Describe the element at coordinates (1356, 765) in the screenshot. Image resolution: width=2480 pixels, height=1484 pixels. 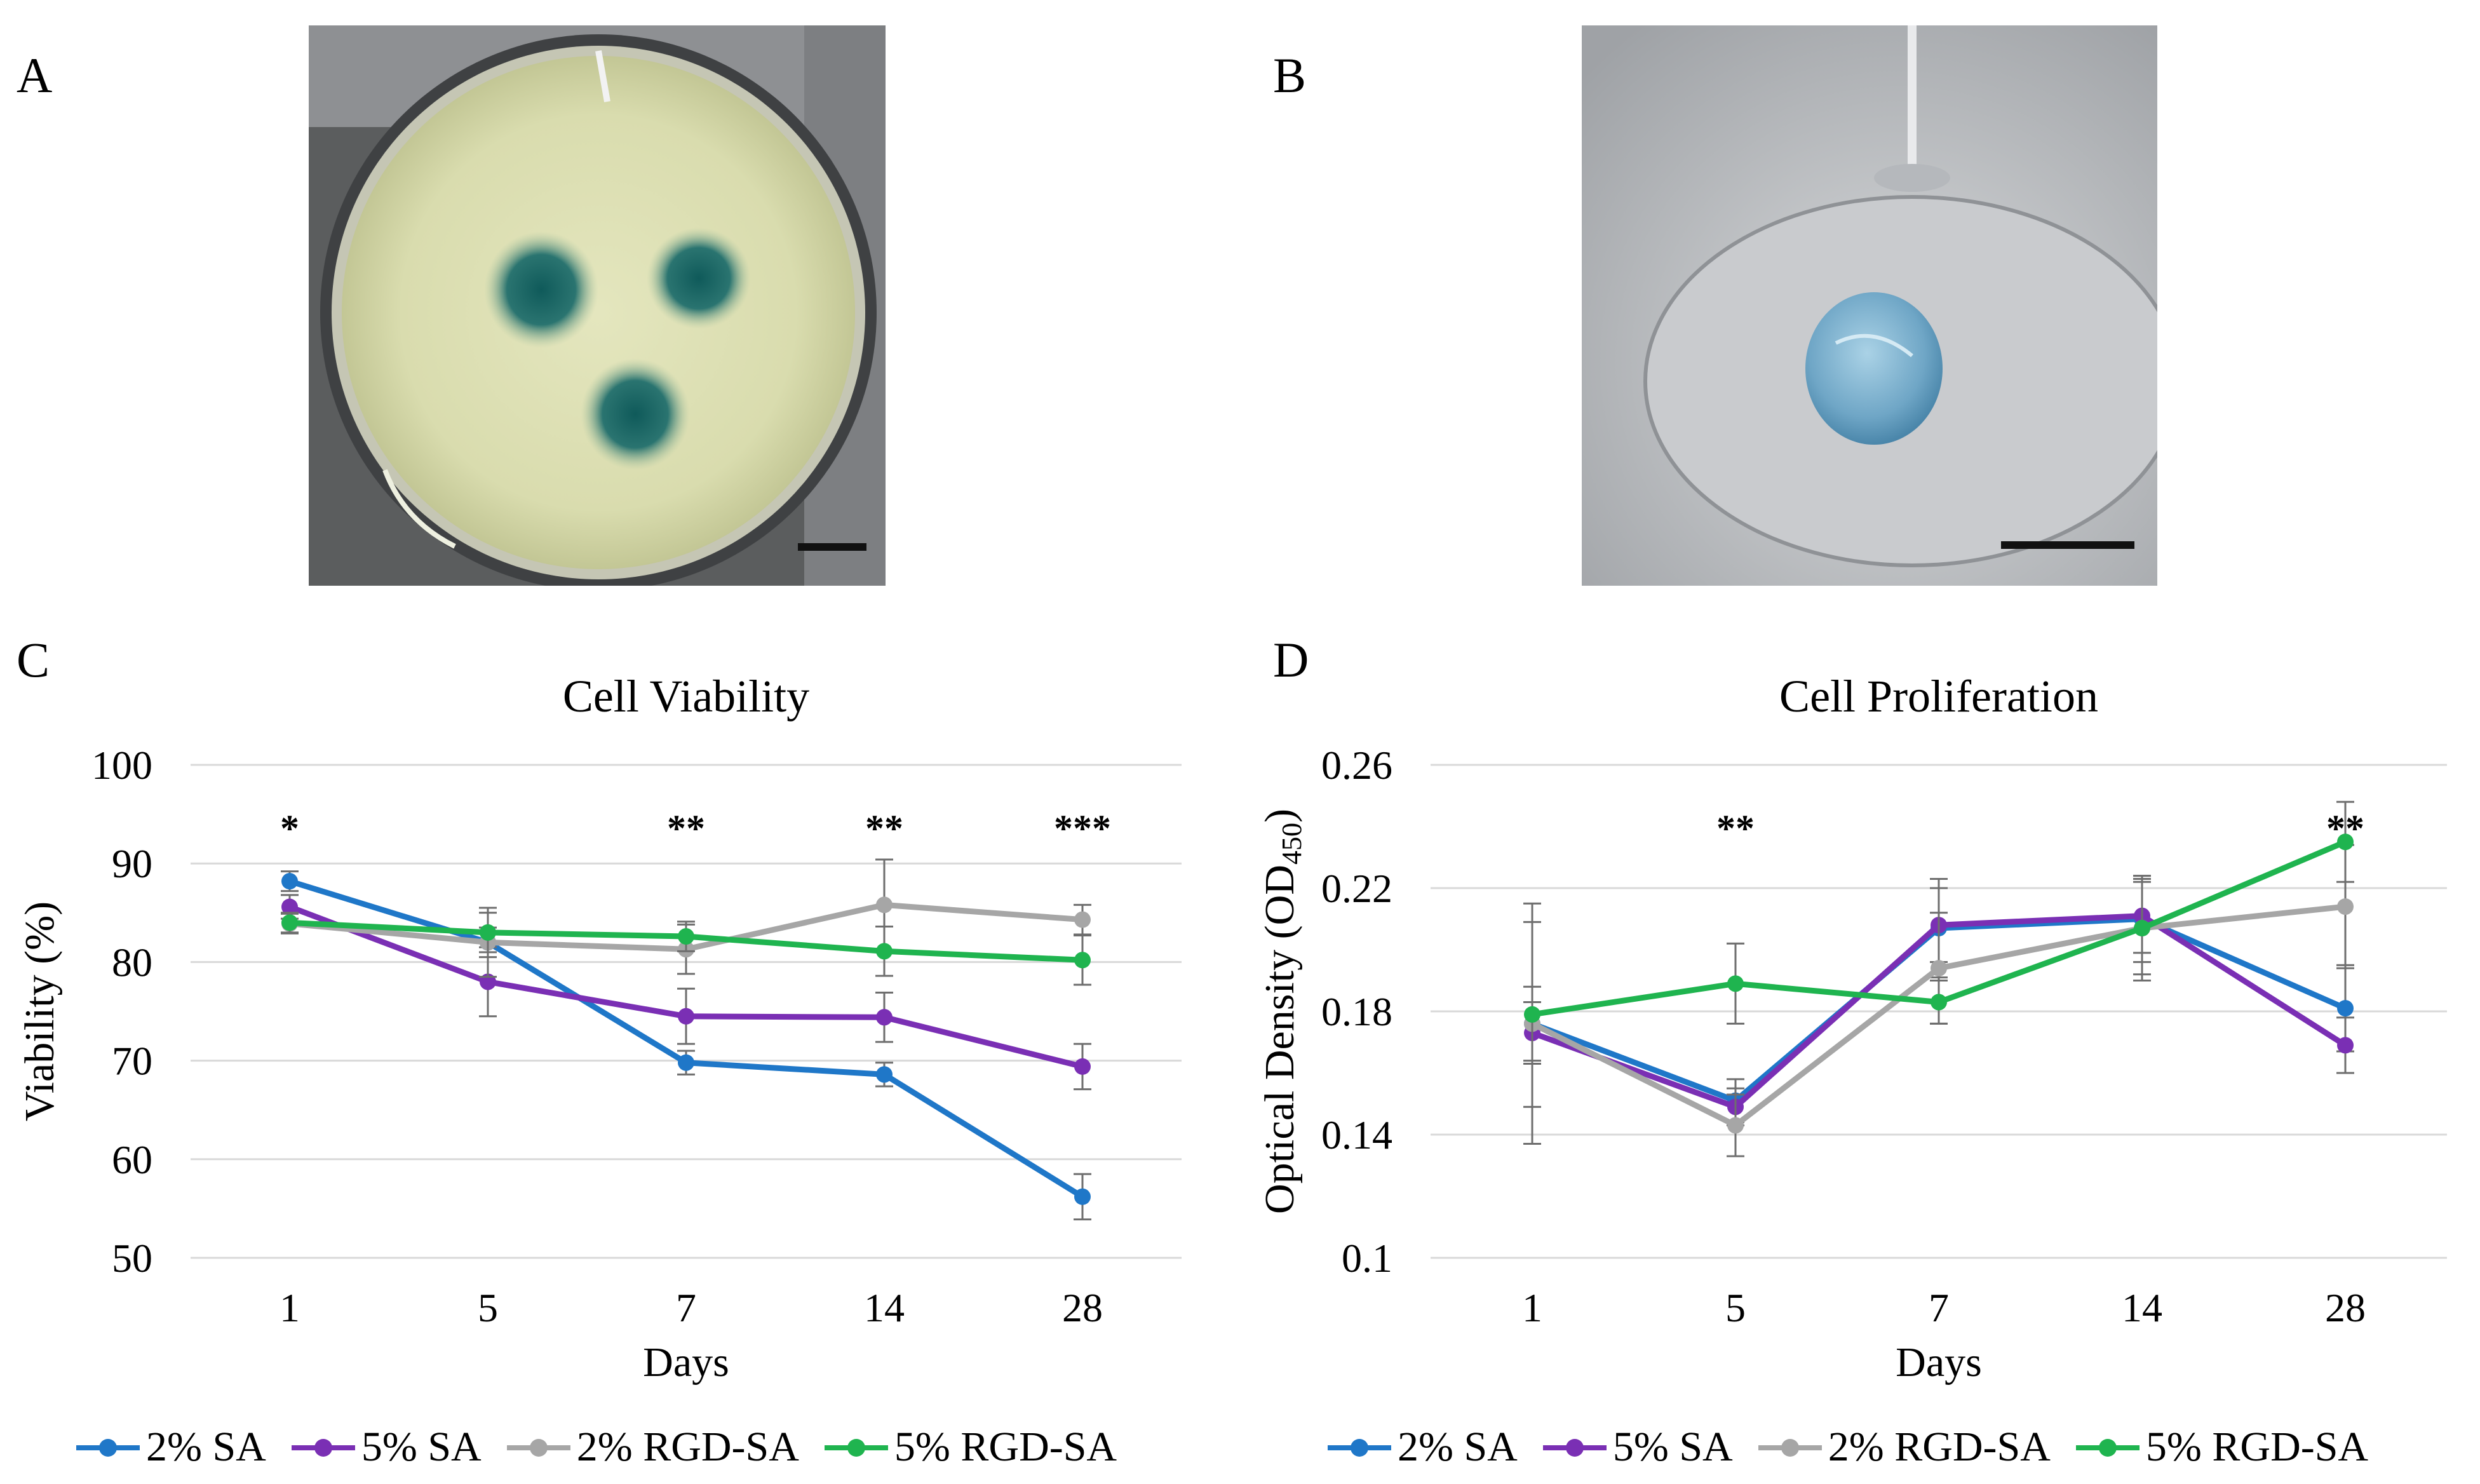
I see `y-tick-label: 0.26` at that location.